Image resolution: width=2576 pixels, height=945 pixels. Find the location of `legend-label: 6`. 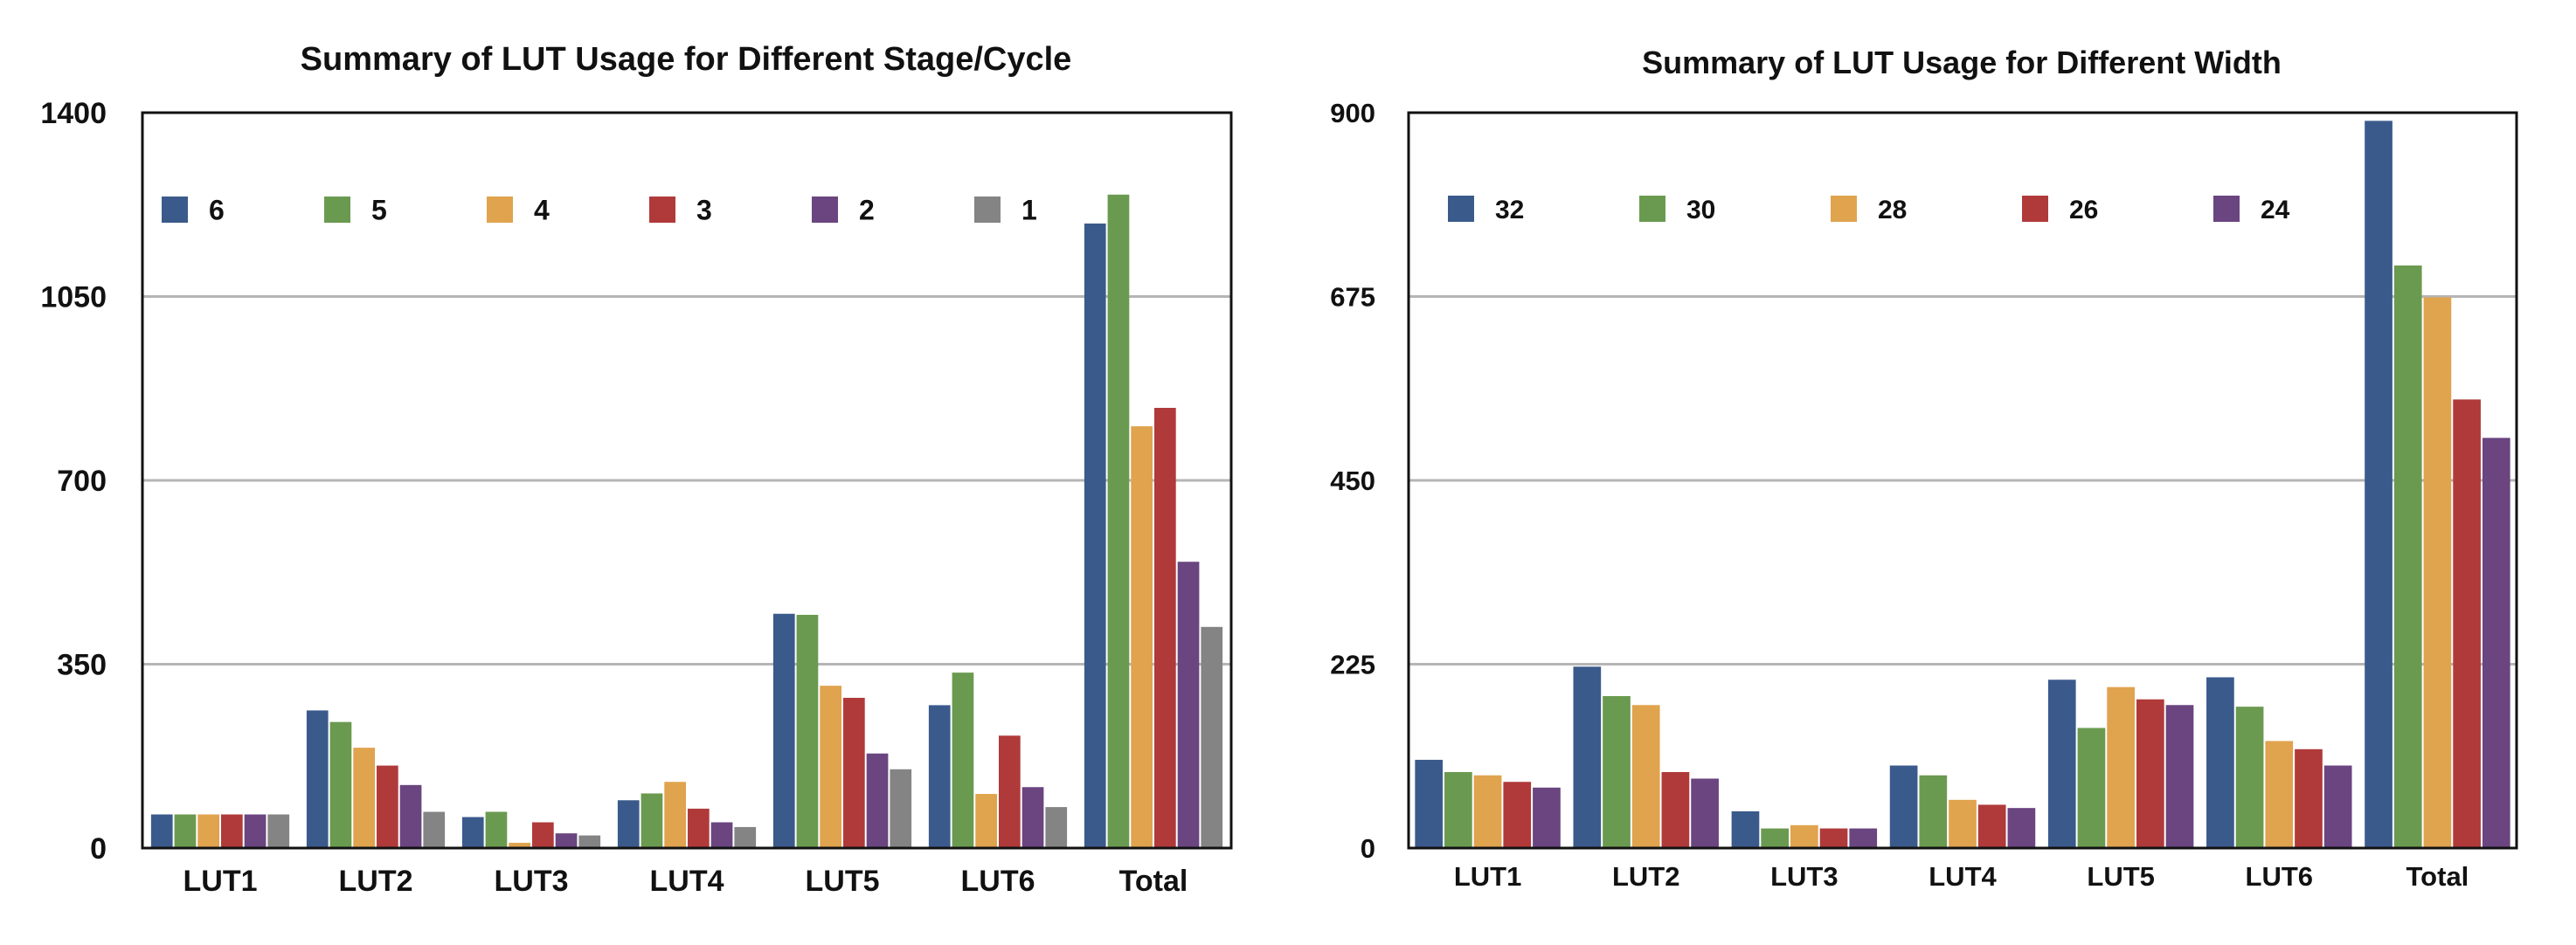

legend-label: 6 is located at coordinates (217, 210).